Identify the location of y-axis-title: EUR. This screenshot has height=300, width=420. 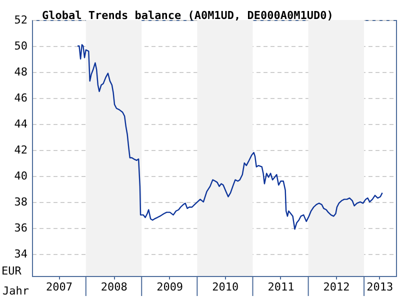
(12, 271).